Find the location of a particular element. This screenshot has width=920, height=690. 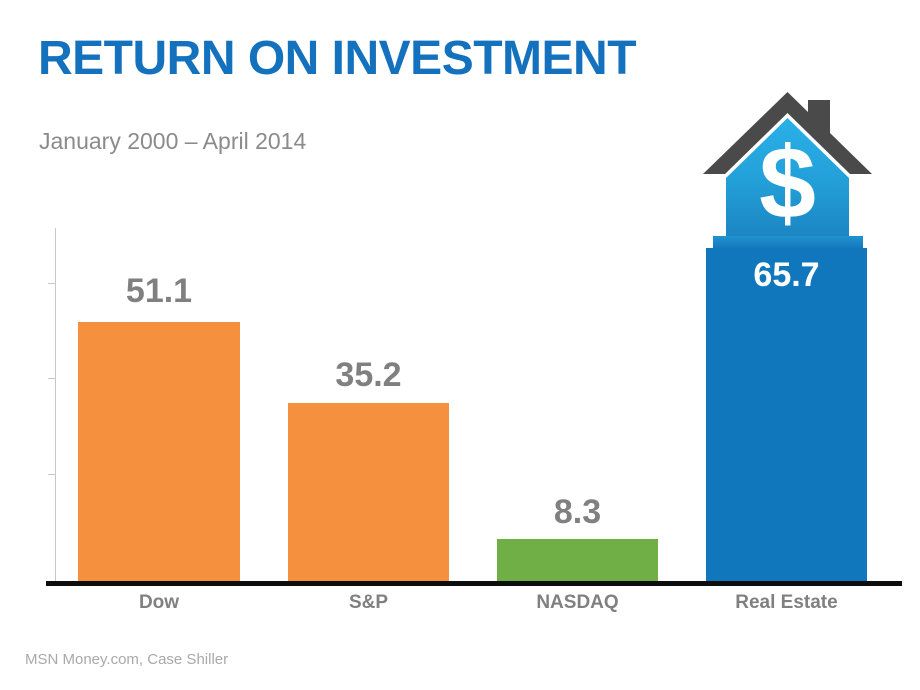

value-label-sp: 35.2 is located at coordinates (368, 375).